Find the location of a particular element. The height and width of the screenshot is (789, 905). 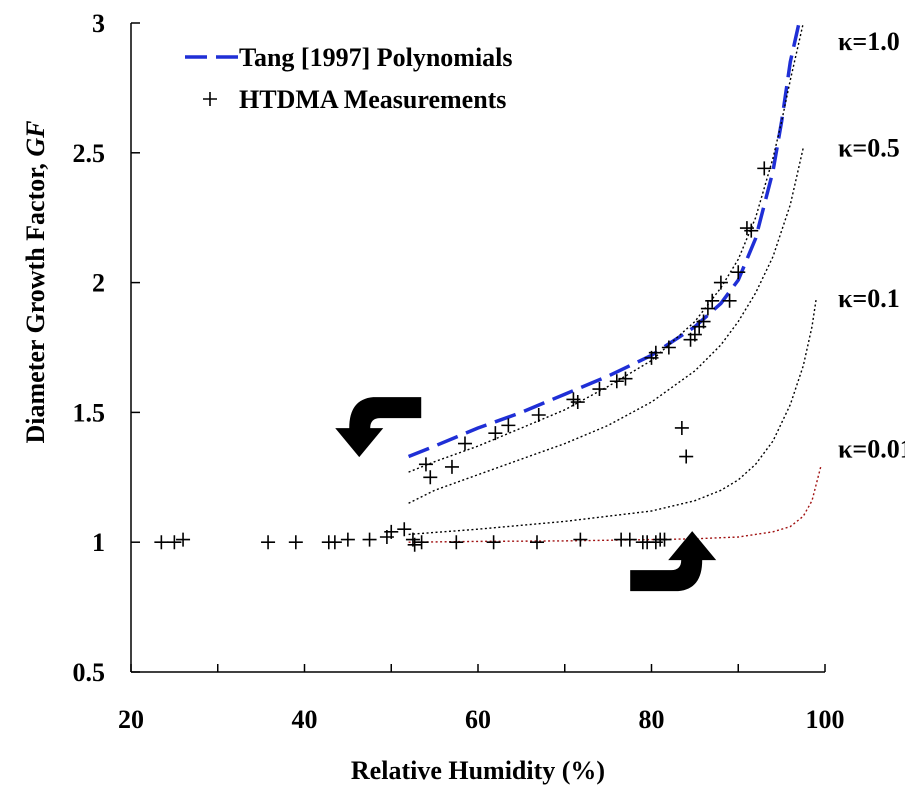

kappa-label: κ=0.5 is located at coordinates (869, 148).